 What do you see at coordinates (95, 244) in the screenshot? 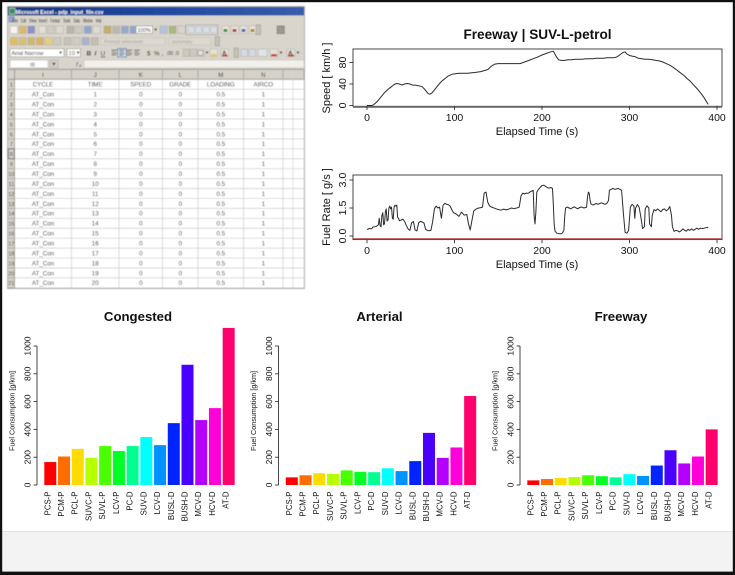
I see `svg-text: 16` at bounding box center [95, 244].